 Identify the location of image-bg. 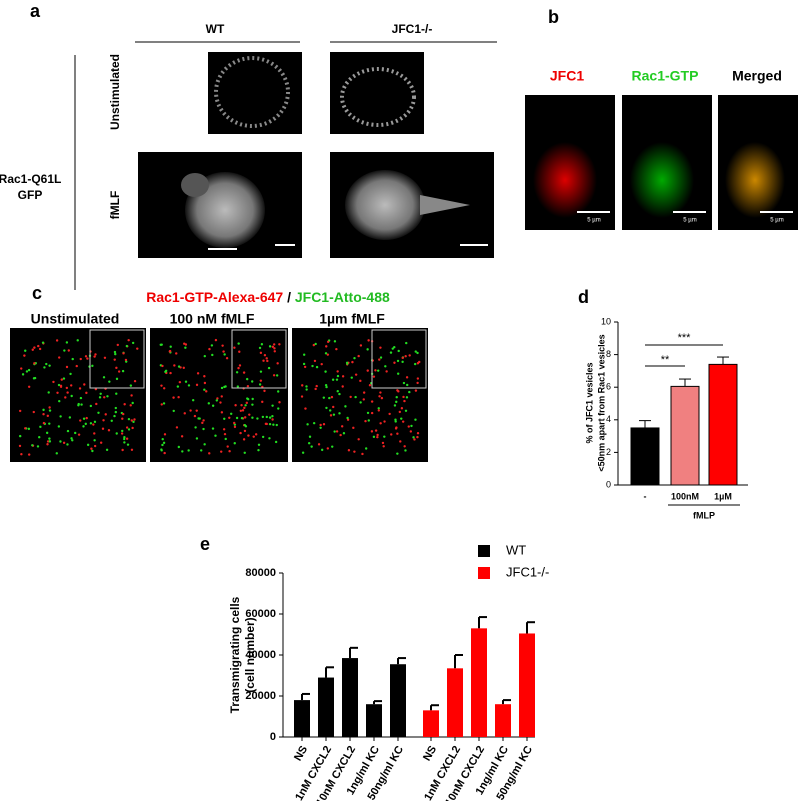
(219, 395).